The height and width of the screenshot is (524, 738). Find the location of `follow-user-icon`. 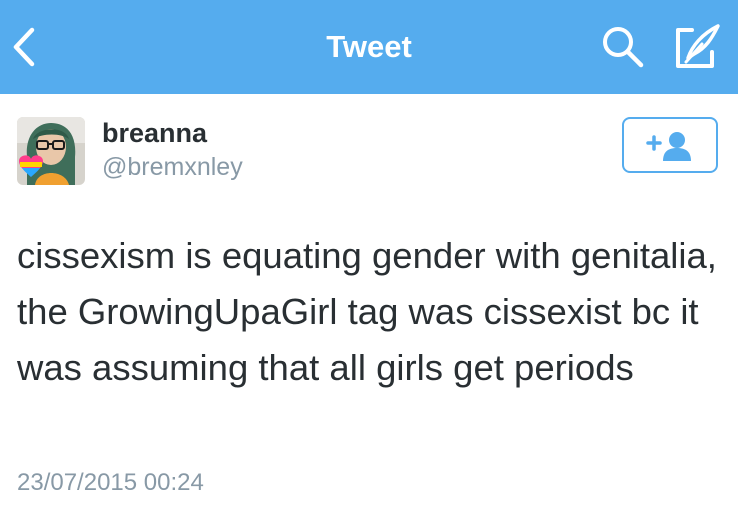

follow-user-icon is located at coordinates (668, 146).